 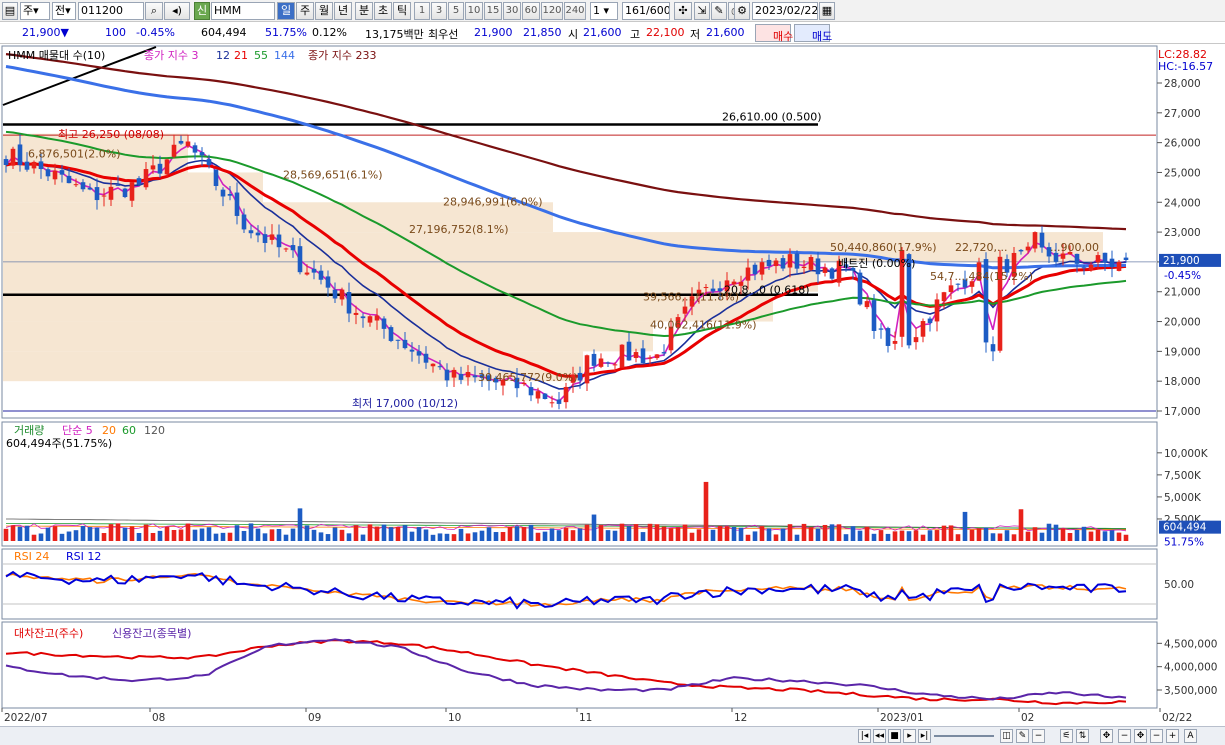 What do you see at coordinates (1082, 736) in the screenshot?
I see `compare-icon: ⇅` at bounding box center [1082, 736].